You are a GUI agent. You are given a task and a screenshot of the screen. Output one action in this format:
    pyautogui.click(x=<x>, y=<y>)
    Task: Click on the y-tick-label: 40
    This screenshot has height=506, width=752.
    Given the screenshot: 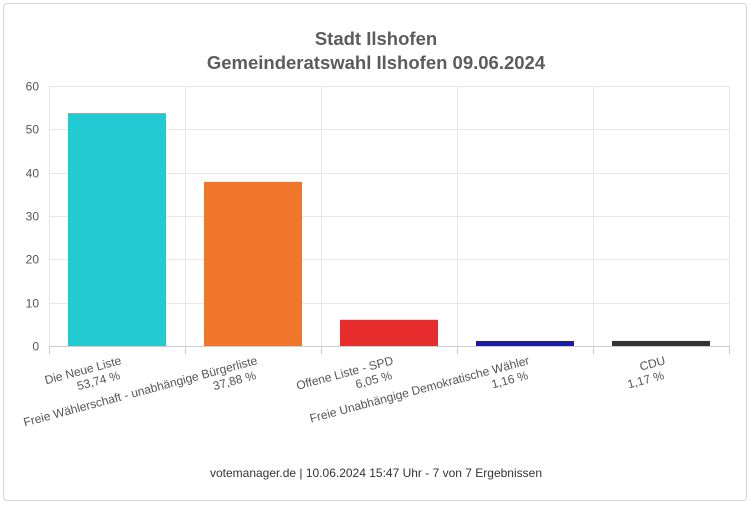 What is the action you would take?
    pyautogui.click(x=33, y=174)
    